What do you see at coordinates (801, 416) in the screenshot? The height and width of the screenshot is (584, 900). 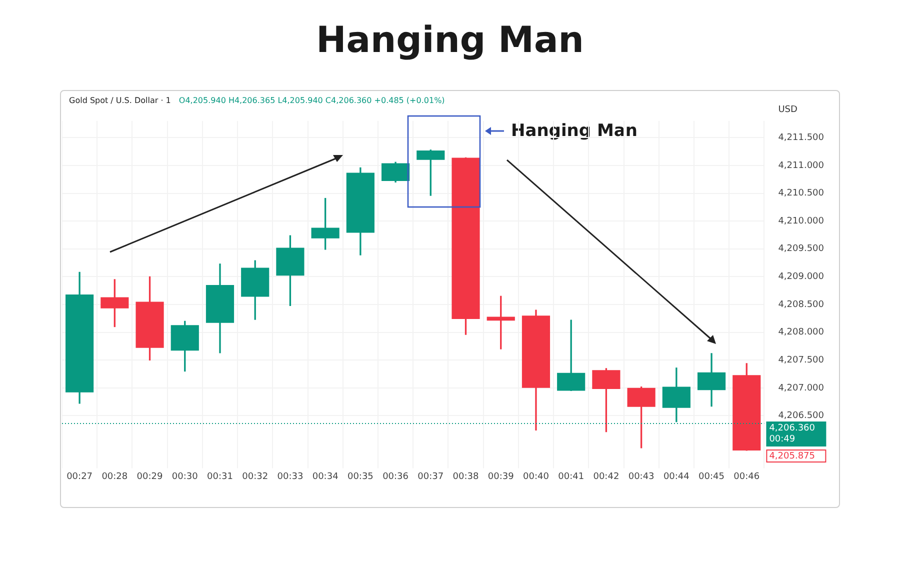 I see `y-tick-label: 4,206.500` at bounding box center [801, 416].